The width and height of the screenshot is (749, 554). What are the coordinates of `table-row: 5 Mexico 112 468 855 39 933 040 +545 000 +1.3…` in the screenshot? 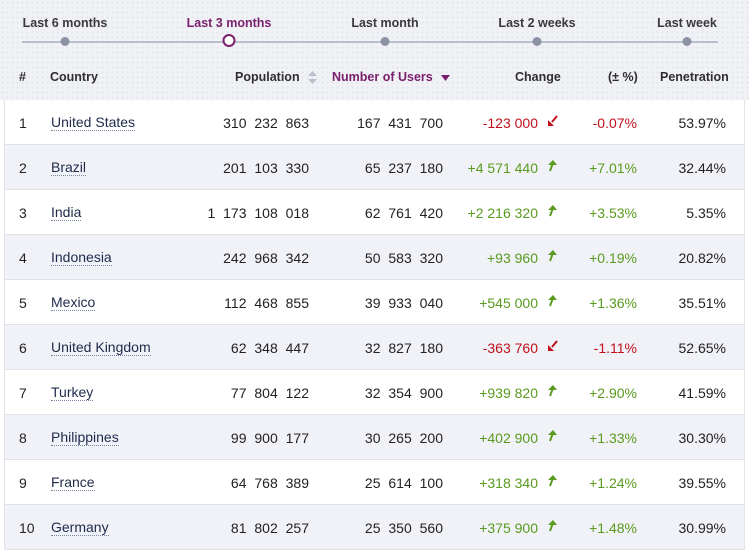 It's located at (374, 302).